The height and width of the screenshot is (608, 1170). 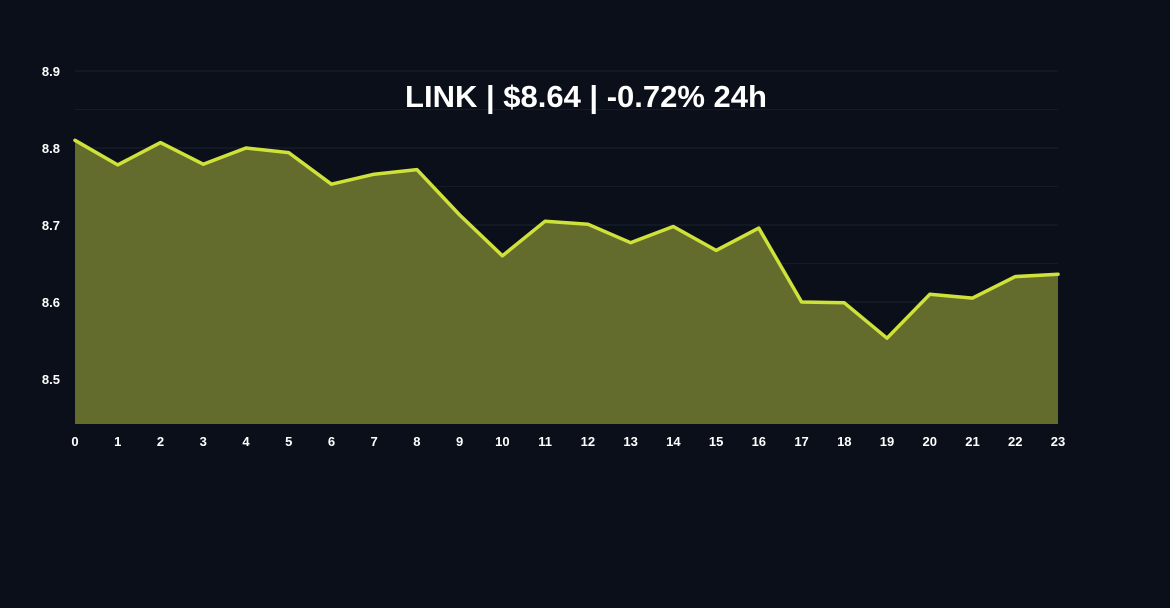 What do you see at coordinates (759, 441) in the screenshot?
I see `x-tick-label: 16` at bounding box center [759, 441].